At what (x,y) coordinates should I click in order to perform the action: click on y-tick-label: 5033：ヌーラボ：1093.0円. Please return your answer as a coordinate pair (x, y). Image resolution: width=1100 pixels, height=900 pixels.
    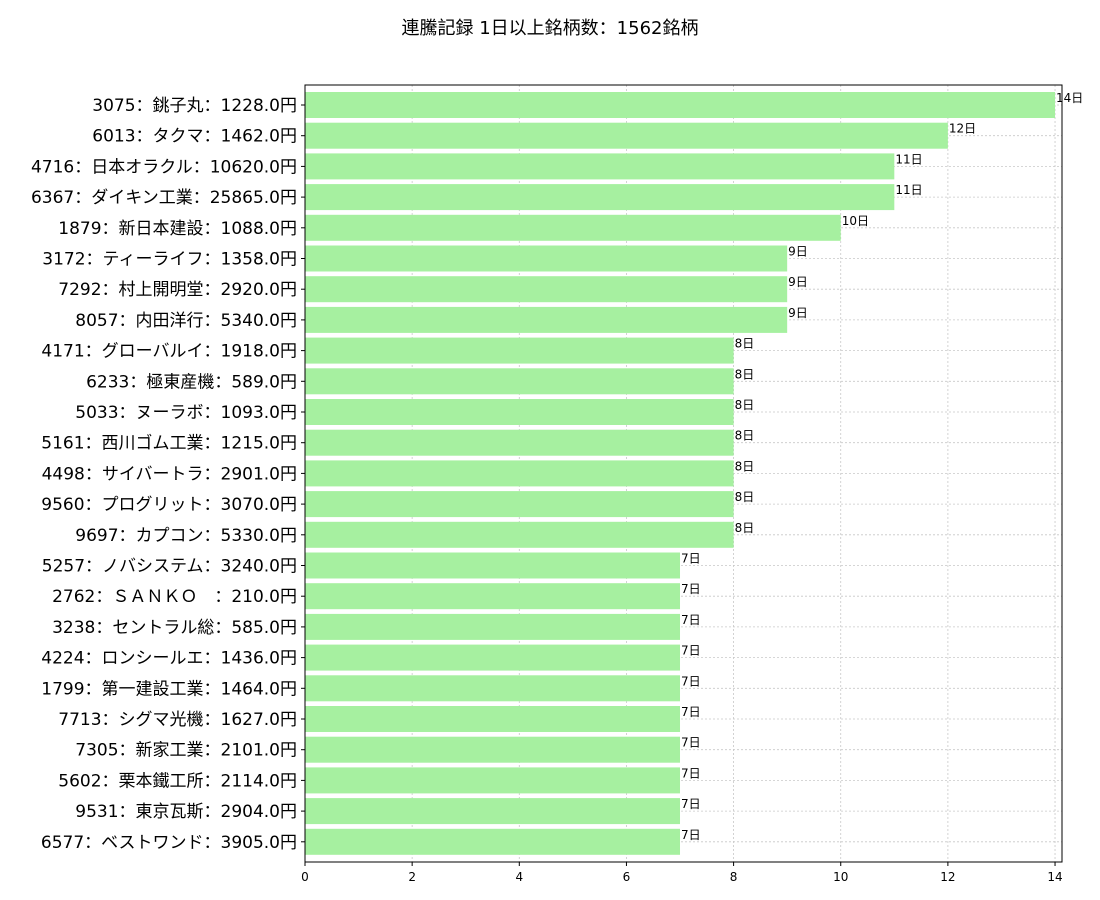
    Looking at the image, I should click on (186, 413).